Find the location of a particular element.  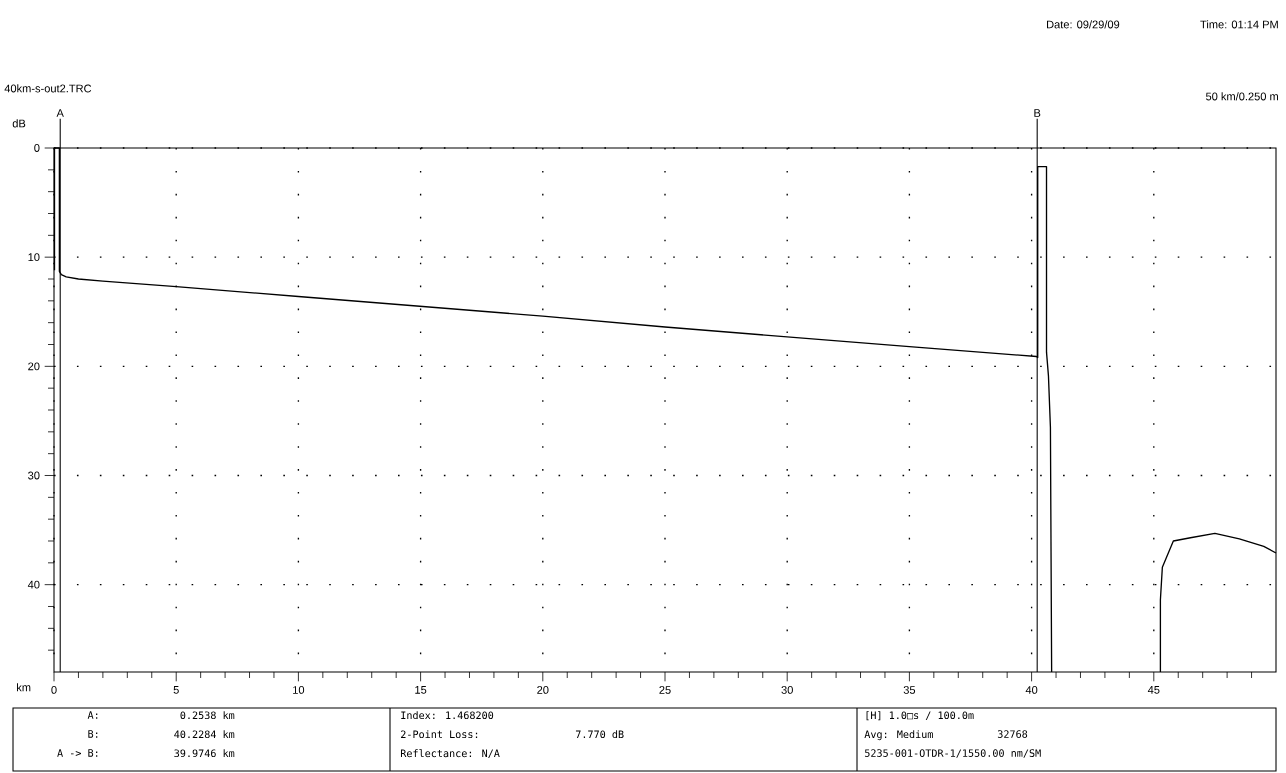

y-tick-label: 20 is located at coordinates (34, 366).